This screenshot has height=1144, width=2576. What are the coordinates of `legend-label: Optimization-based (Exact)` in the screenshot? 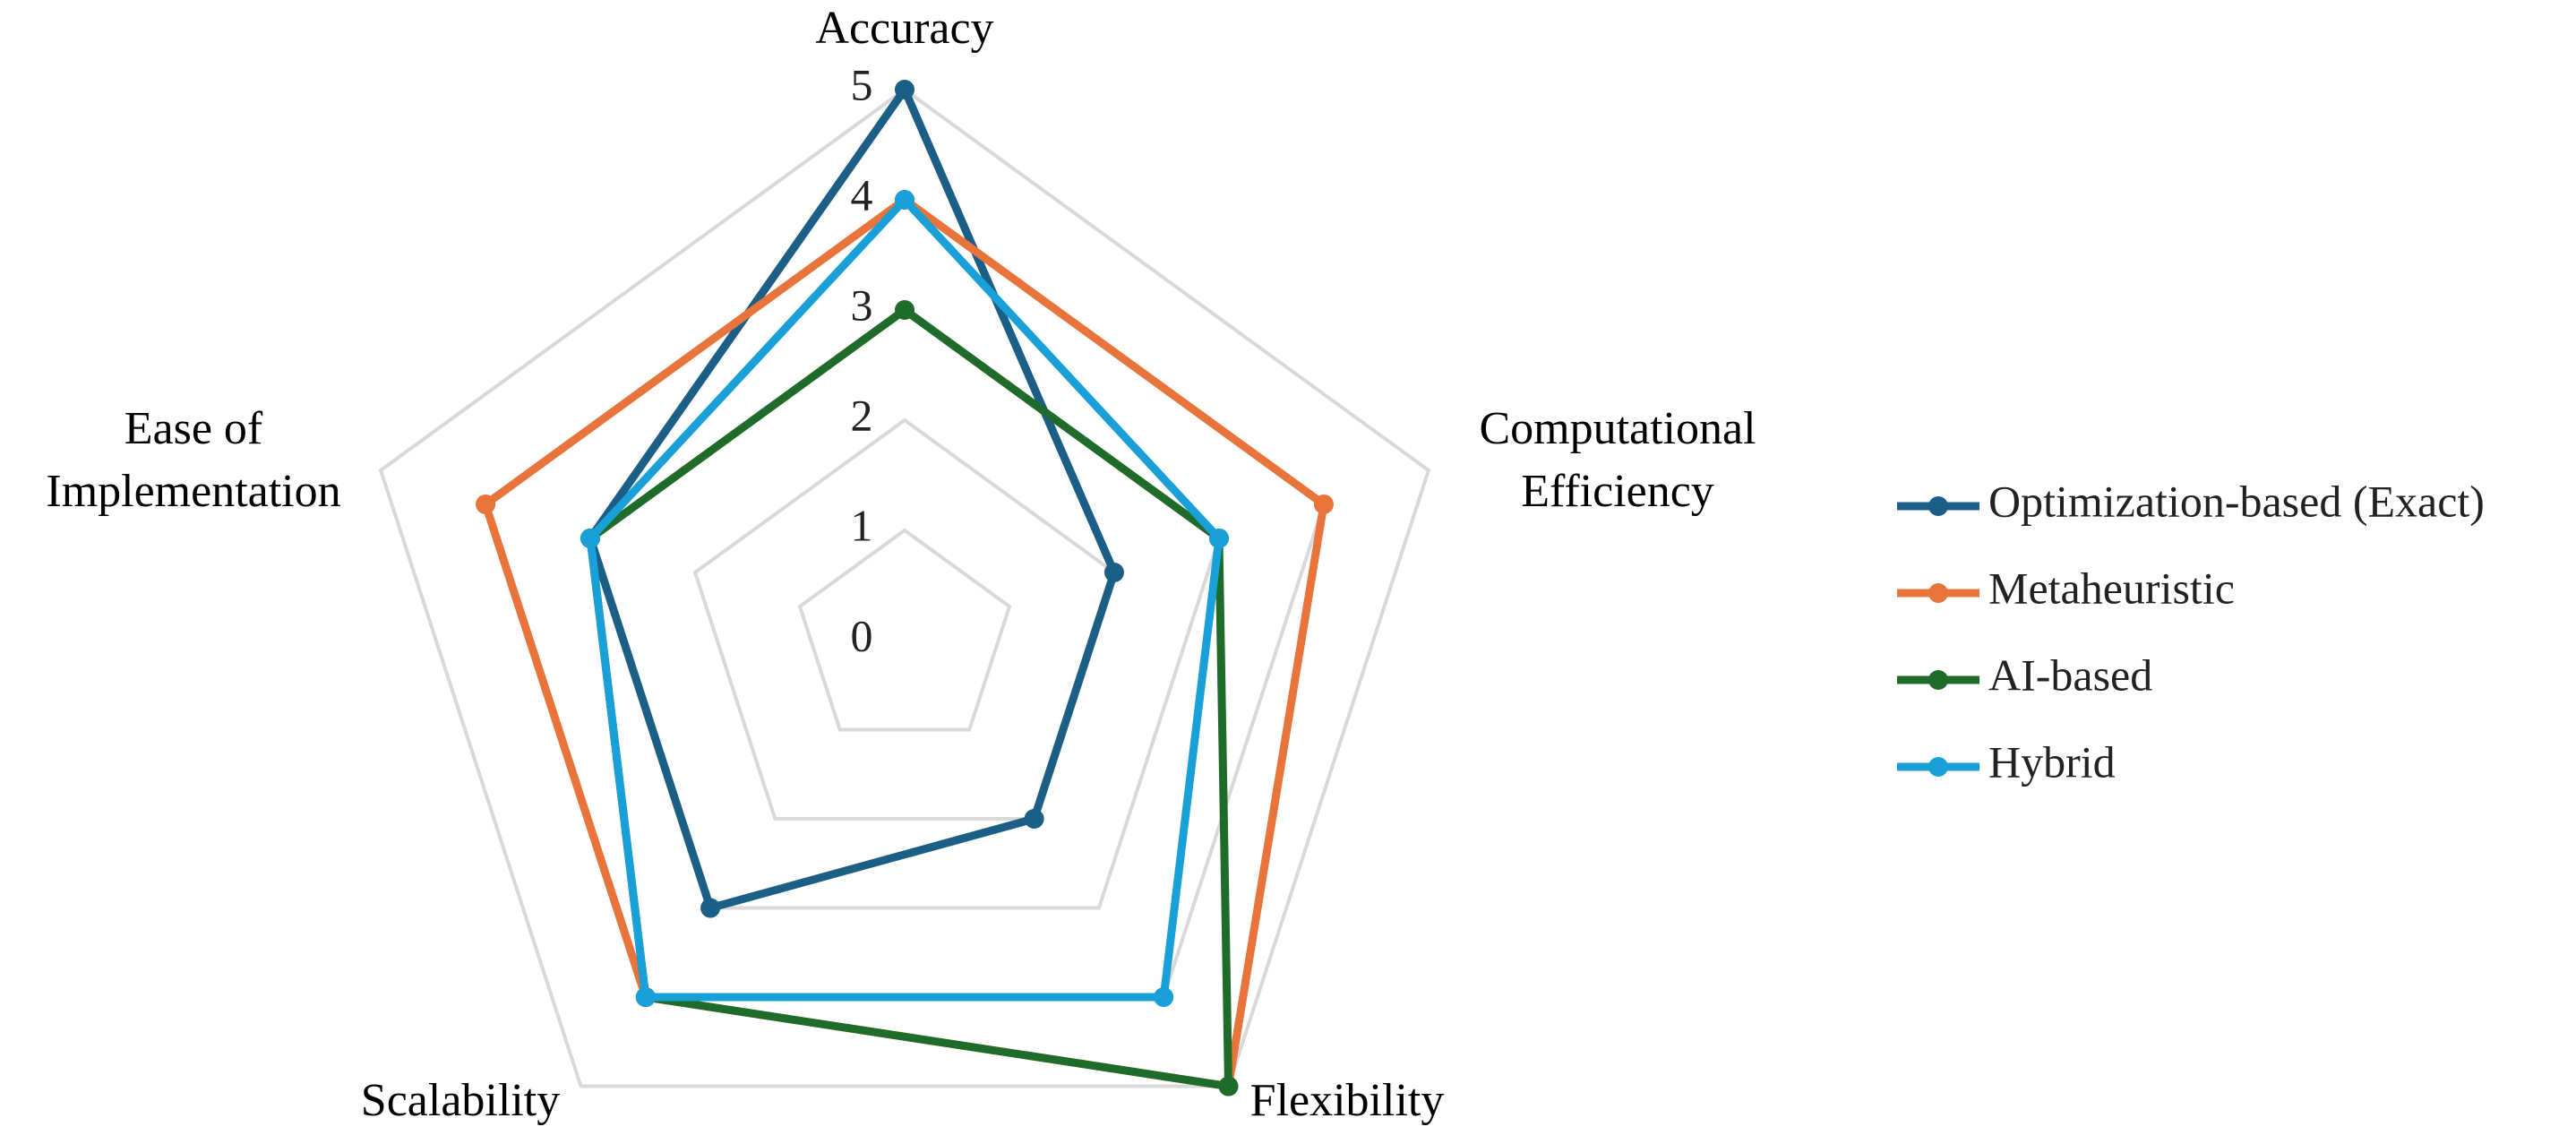 It's located at (2236, 501).